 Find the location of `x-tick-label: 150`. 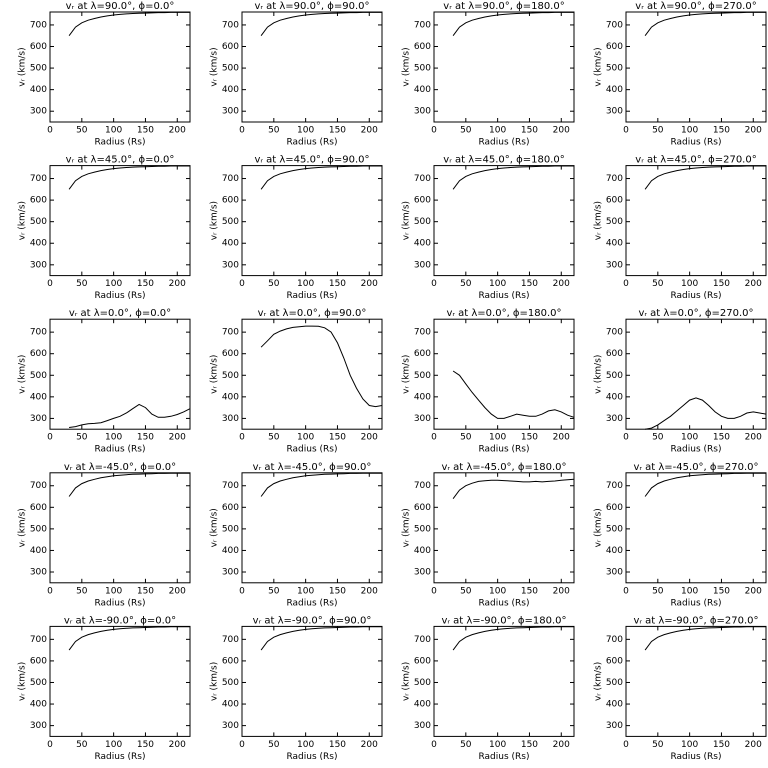

x-tick-label: 150 is located at coordinates (145, 591).